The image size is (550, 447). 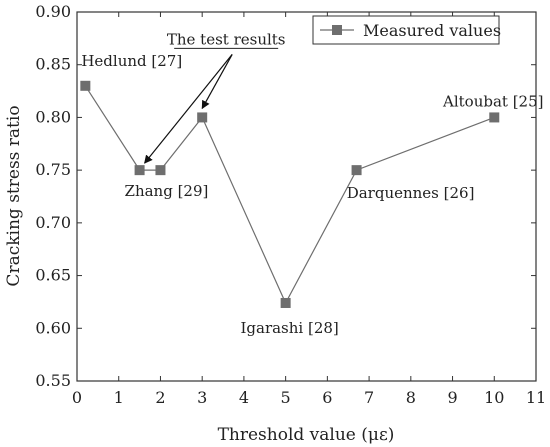 I want to click on x-tick-label: 2, so click(x=160, y=397).